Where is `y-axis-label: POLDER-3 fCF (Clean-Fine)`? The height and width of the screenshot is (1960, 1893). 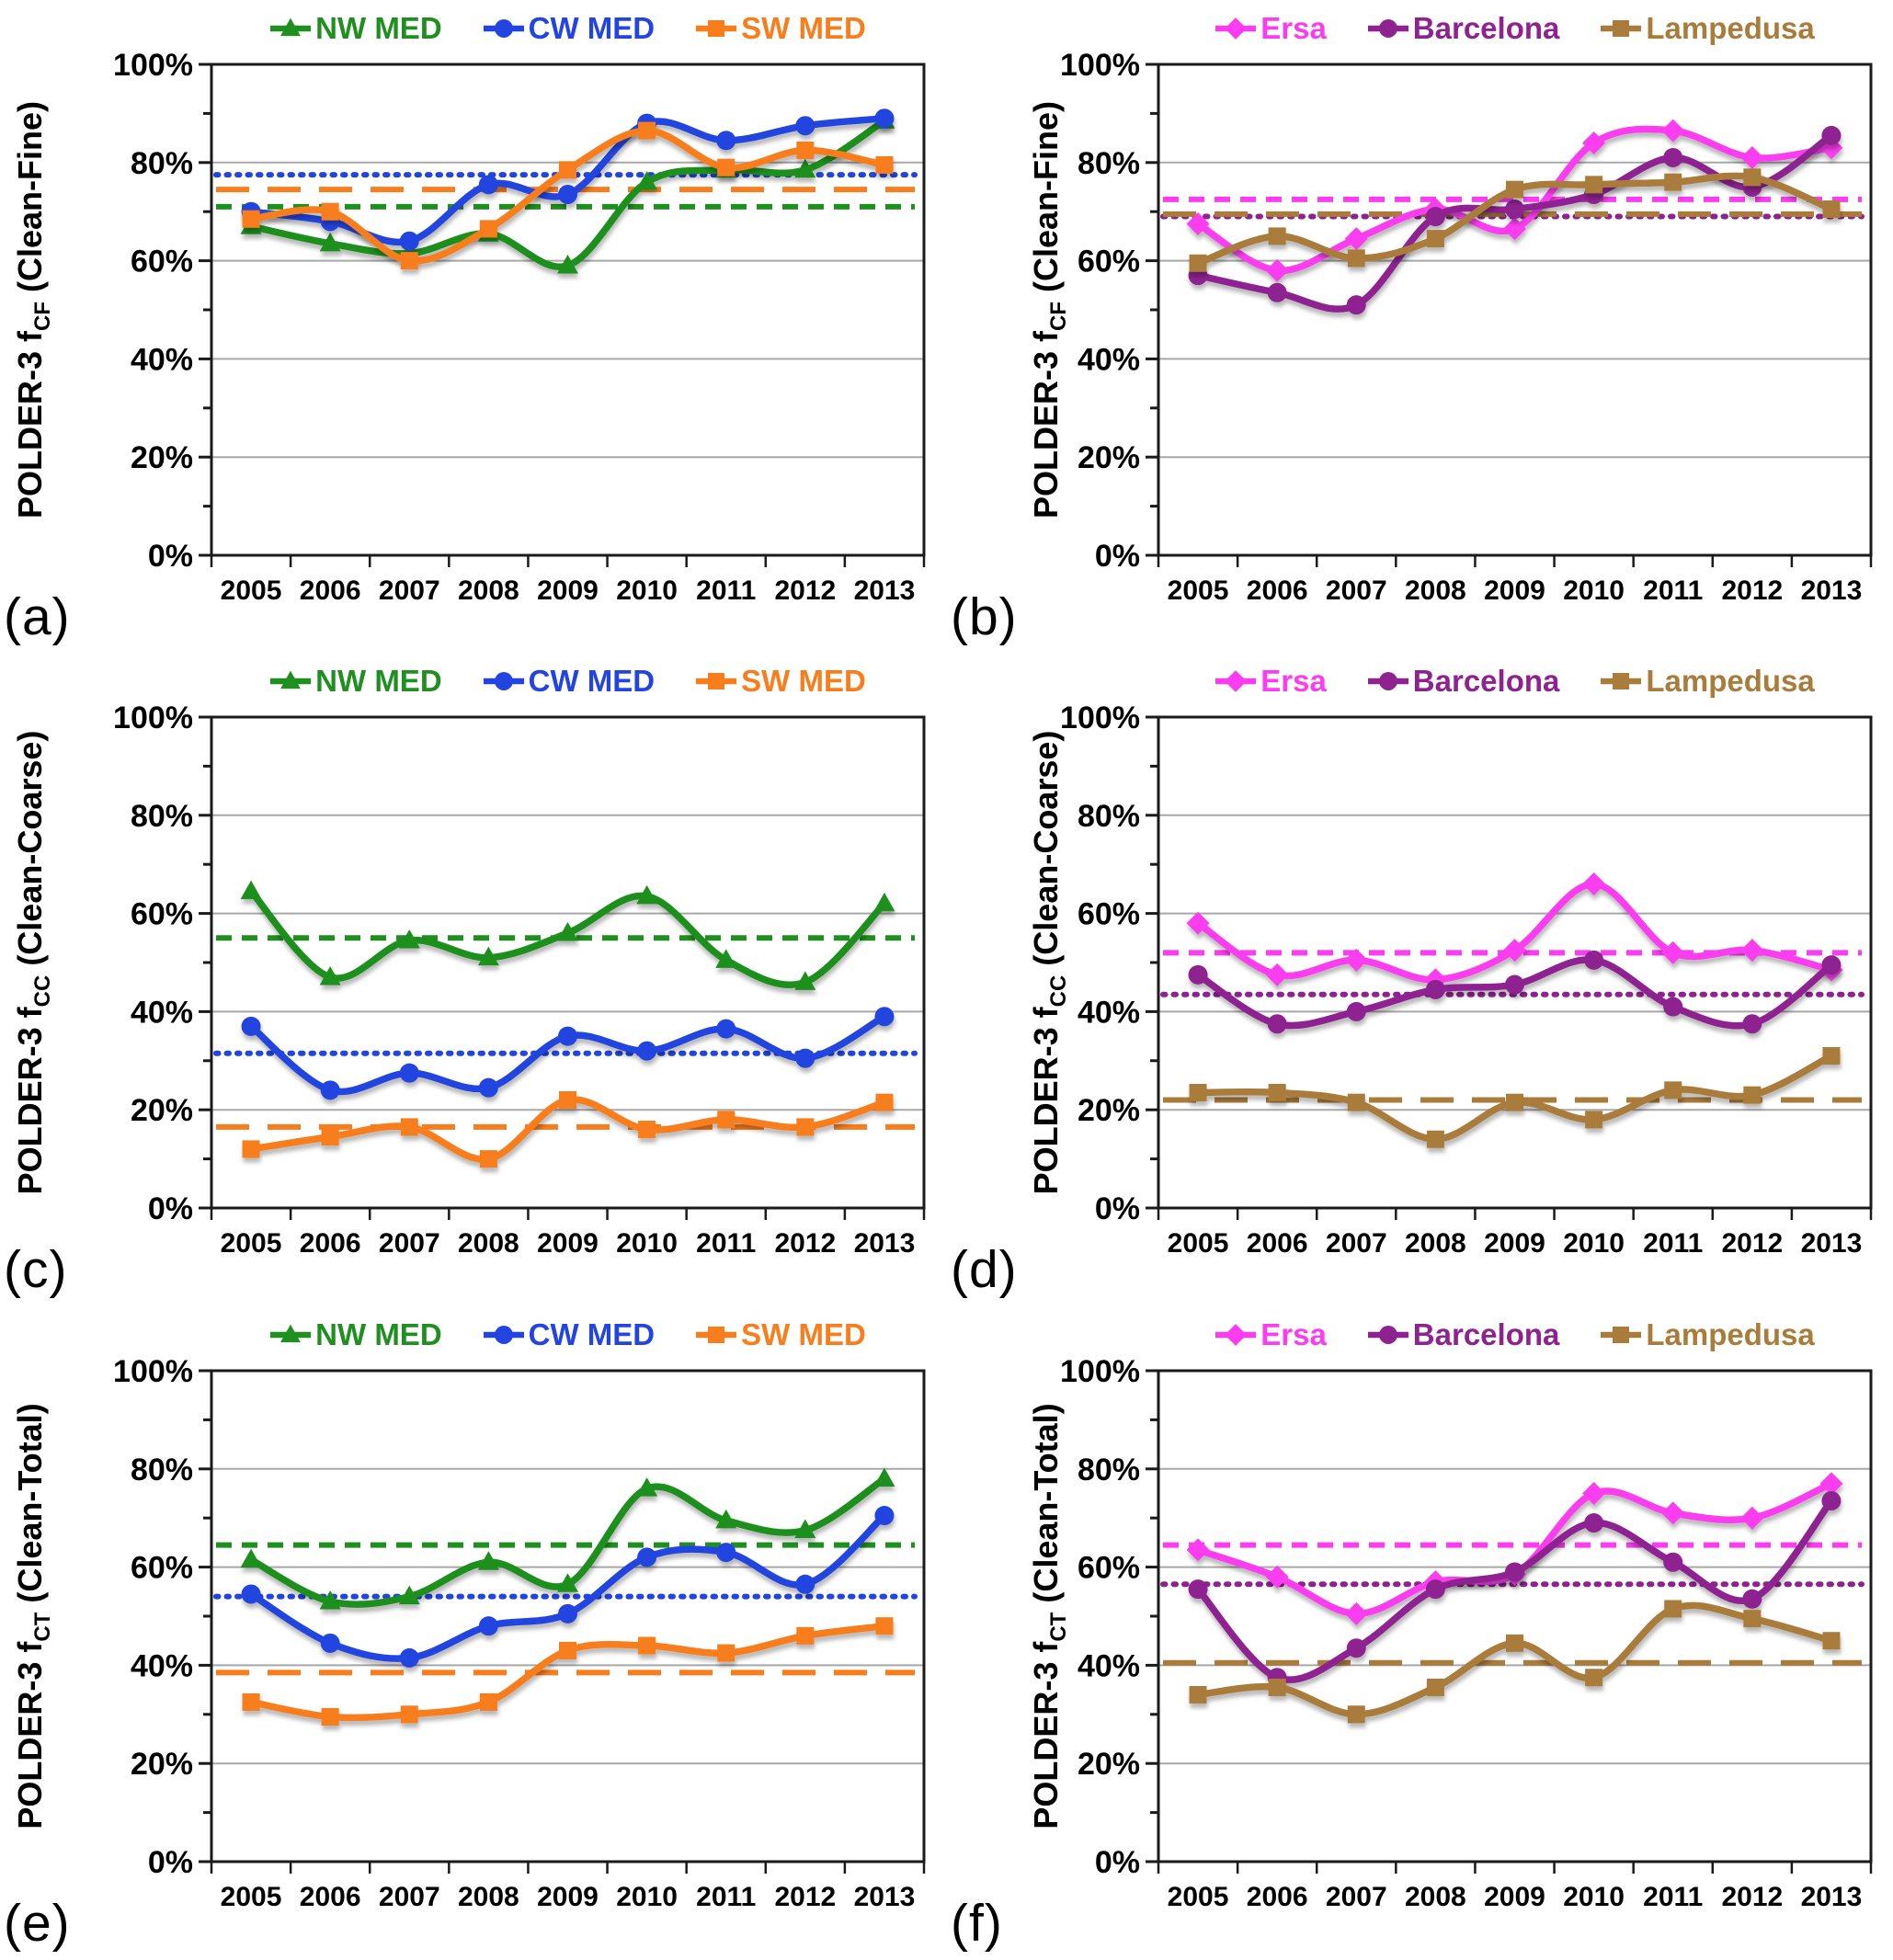 y-axis-label: POLDER-3 fCF (Clean-Fine) is located at coordinates (1049, 309).